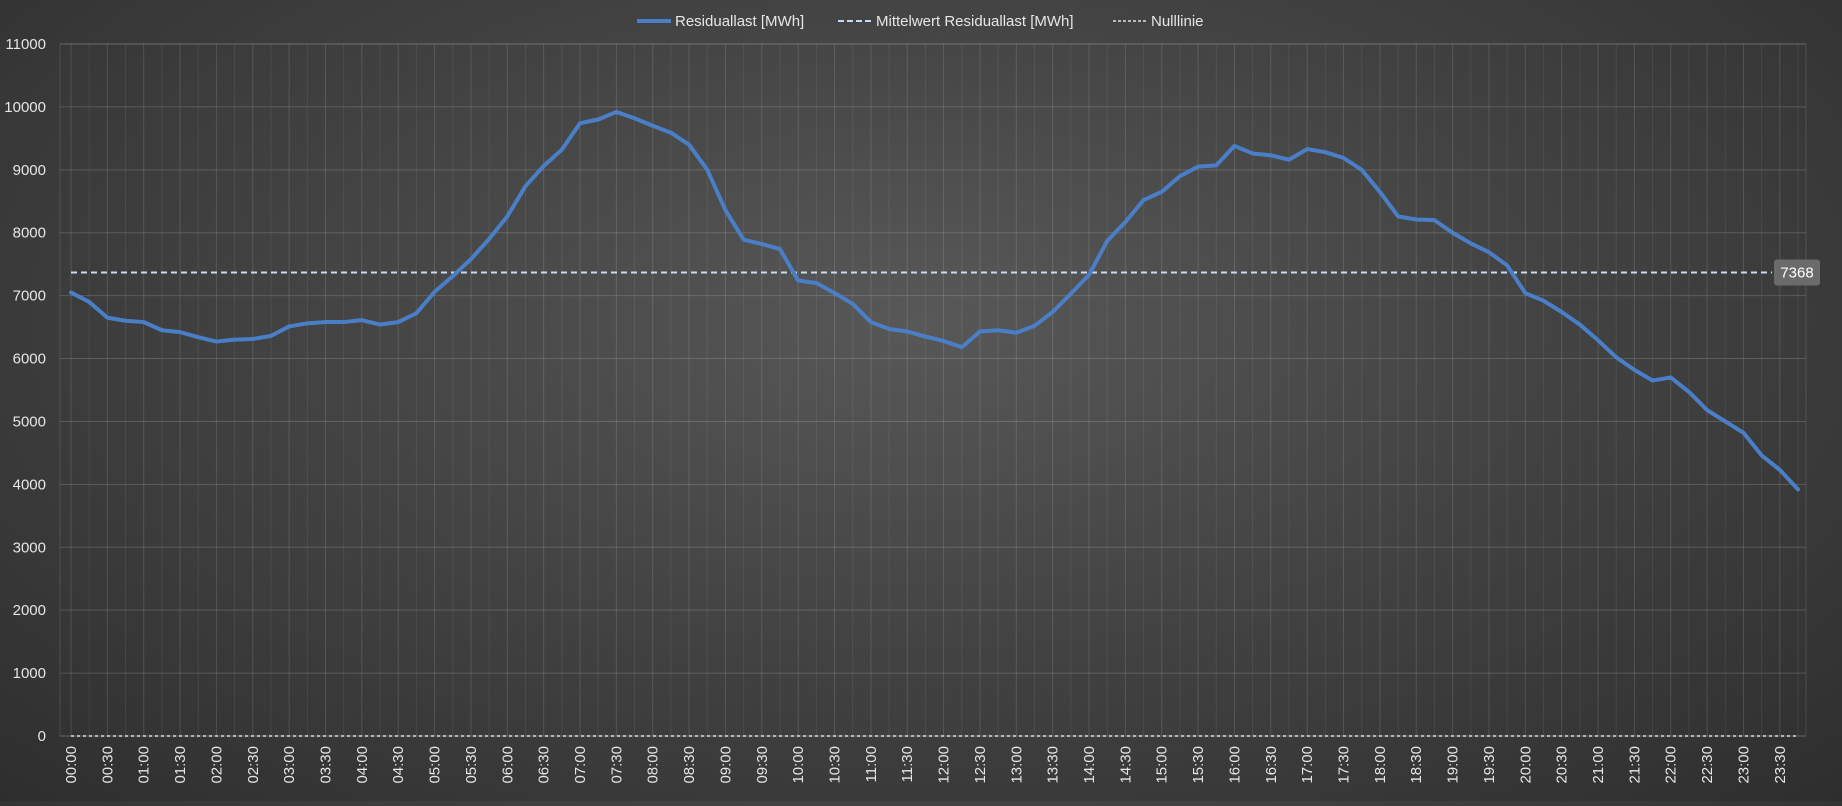 Image resolution: width=1842 pixels, height=806 pixels. What do you see at coordinates (144, 765) in the screenshot?
I see `x-tick-label: 01:00` at bounding box center [144, 765].